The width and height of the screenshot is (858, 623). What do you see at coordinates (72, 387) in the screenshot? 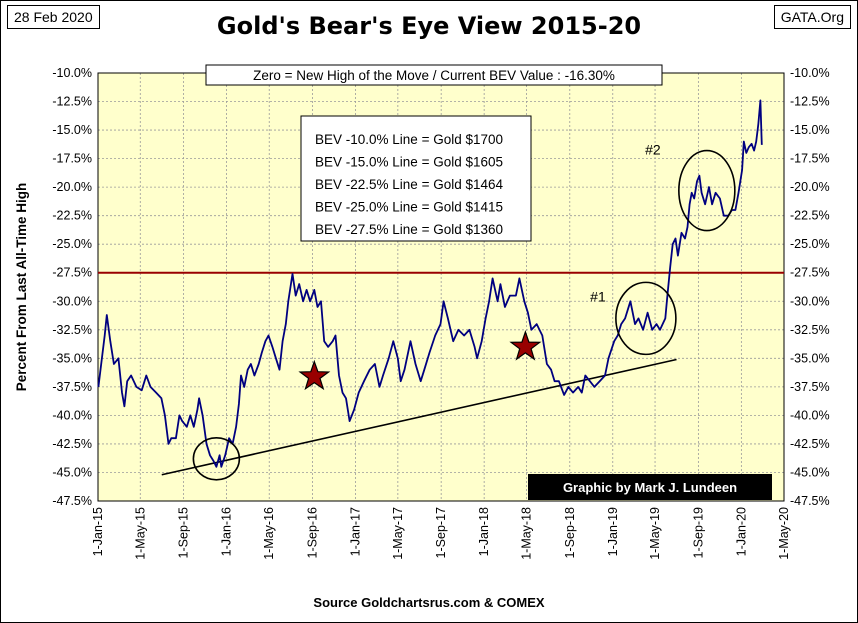
I see `y-tick-label-left: -37.5%` at bounding box center [72, 387].